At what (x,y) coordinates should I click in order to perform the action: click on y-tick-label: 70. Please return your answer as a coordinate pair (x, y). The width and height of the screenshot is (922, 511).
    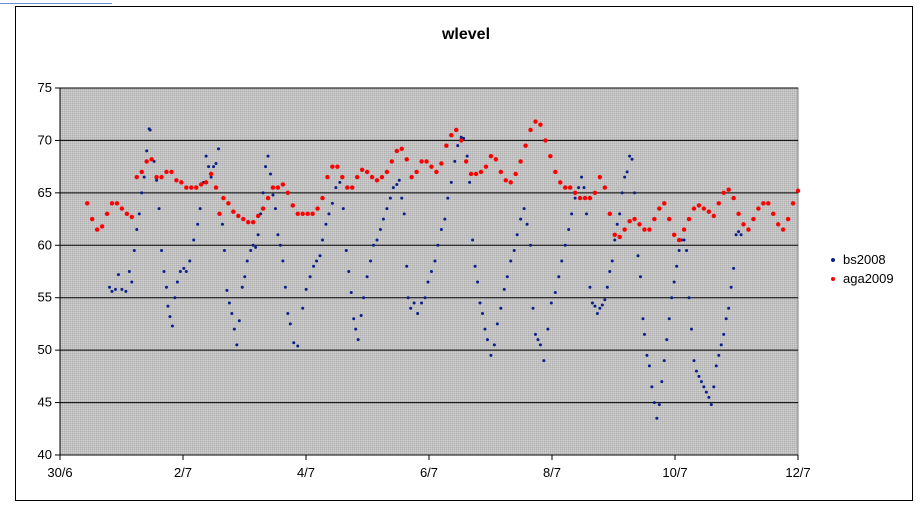
    Looking at the image, I should click on (45, 139).